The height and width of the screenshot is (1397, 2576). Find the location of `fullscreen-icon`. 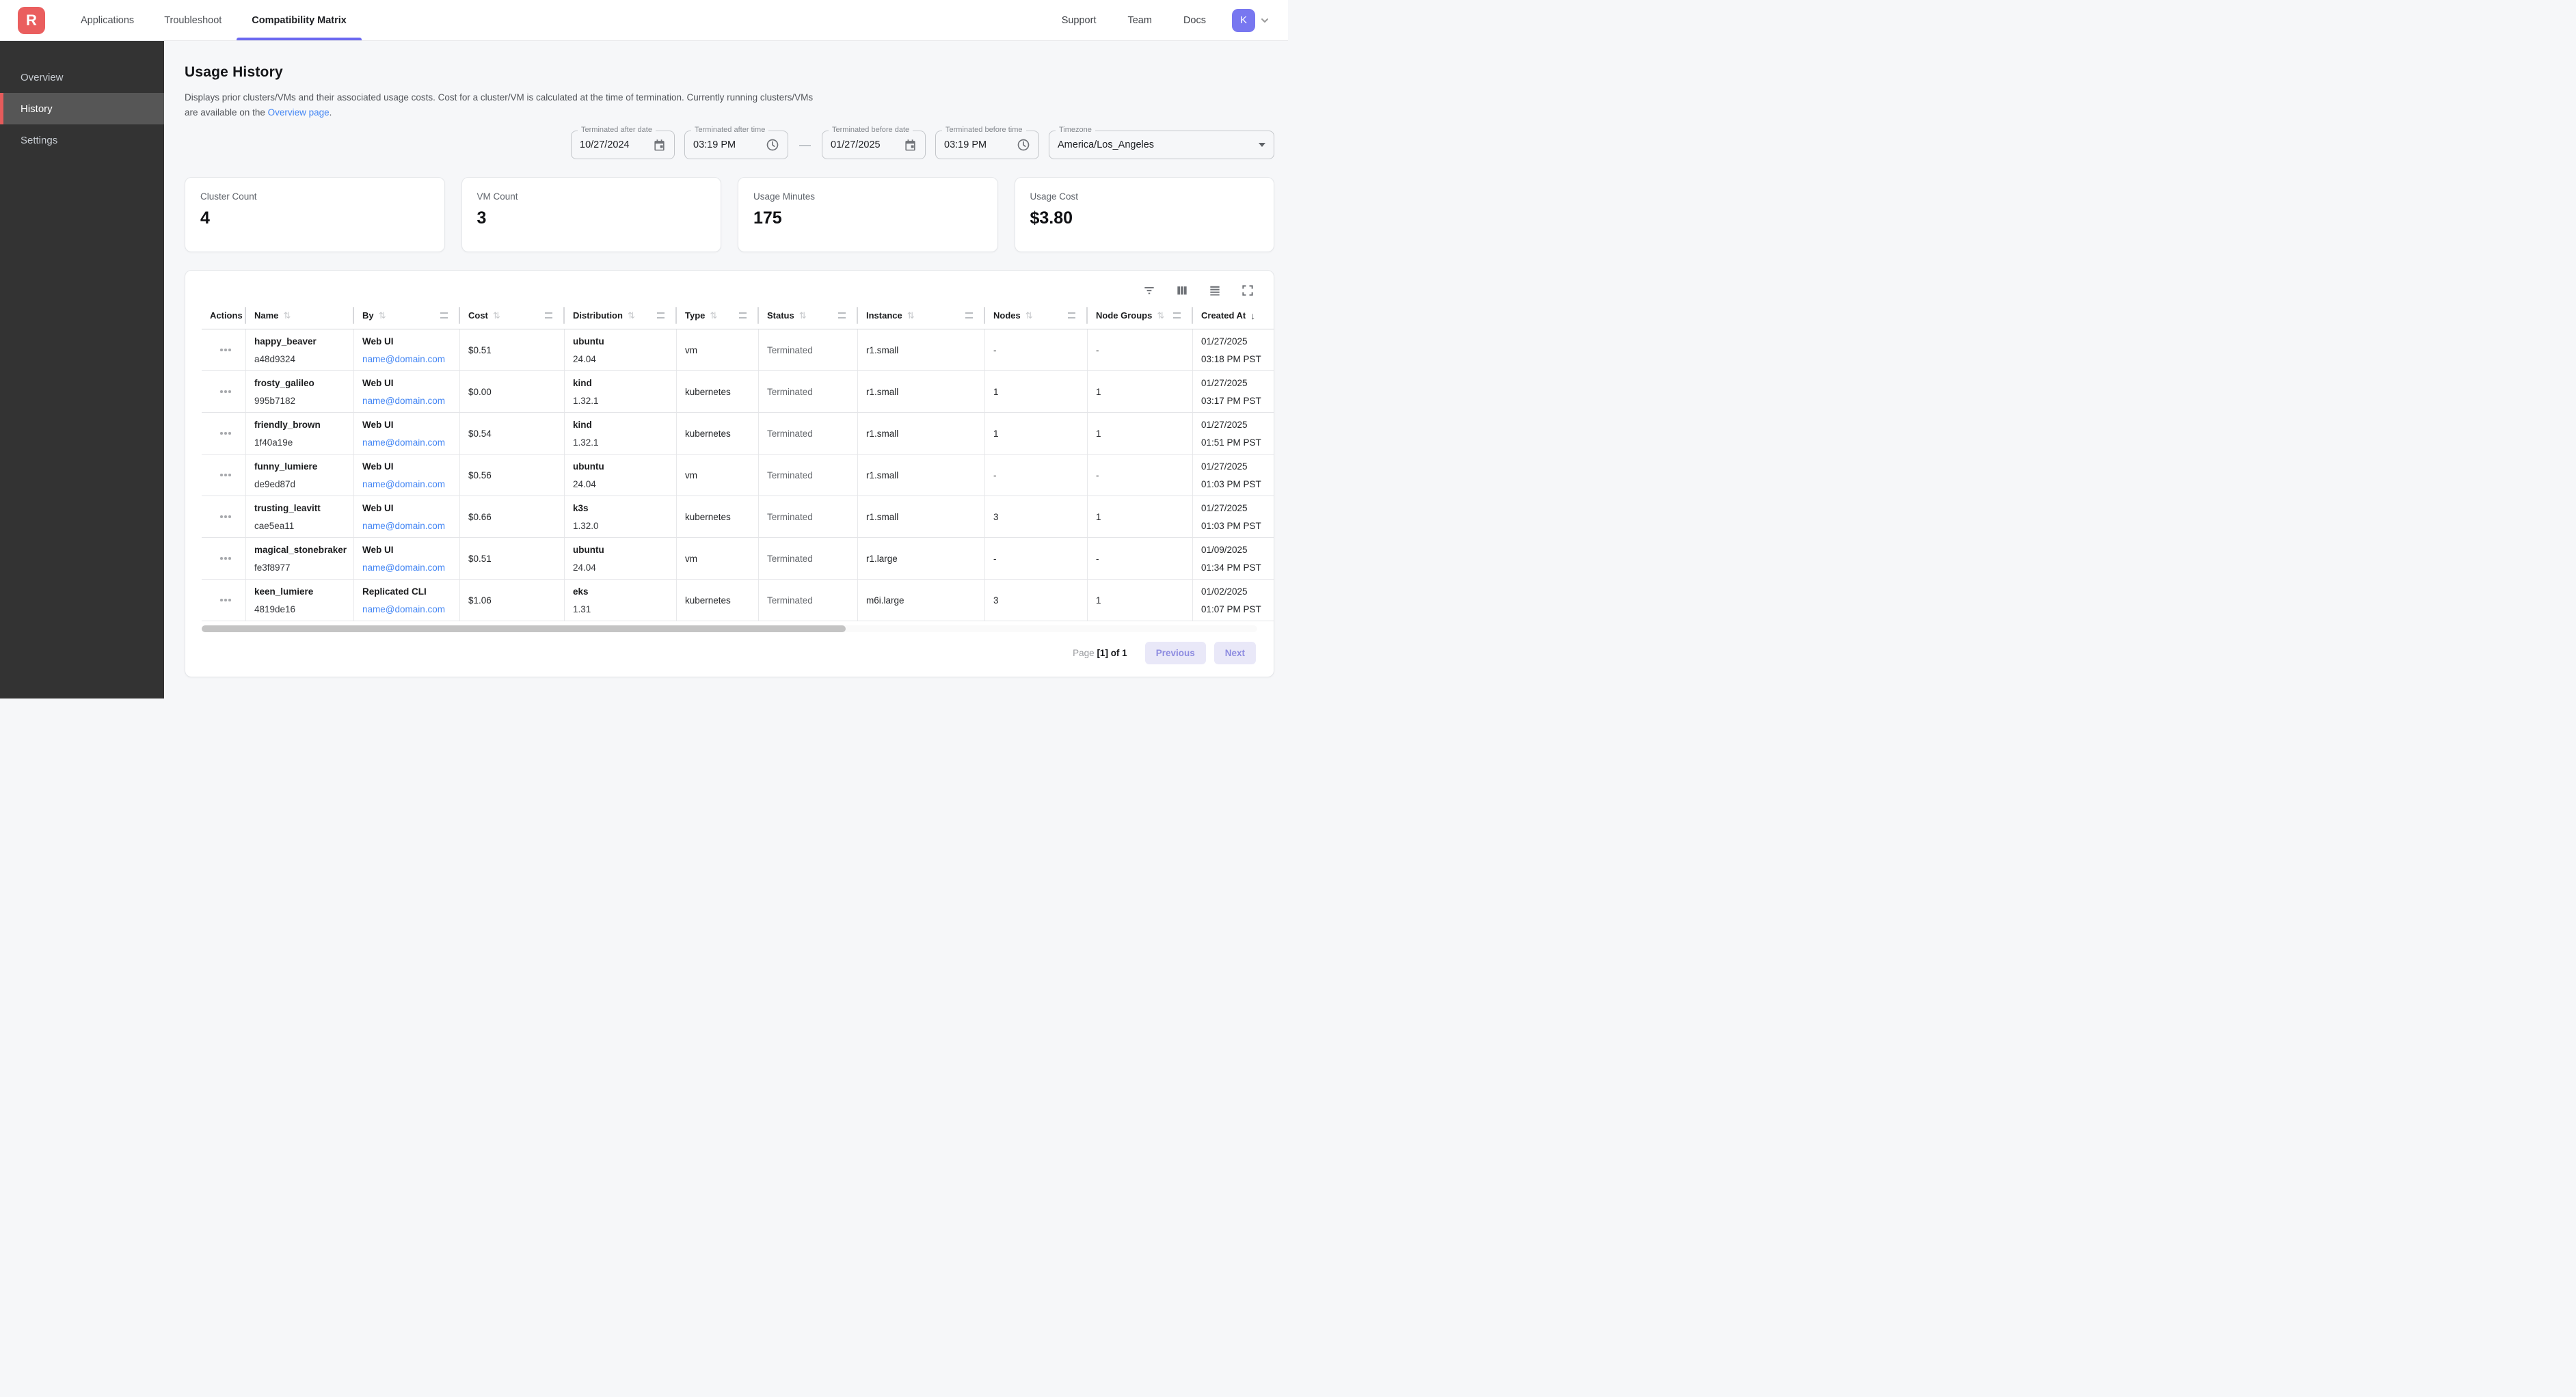

fullscreen-icon is located at coordinates (1248, 290).